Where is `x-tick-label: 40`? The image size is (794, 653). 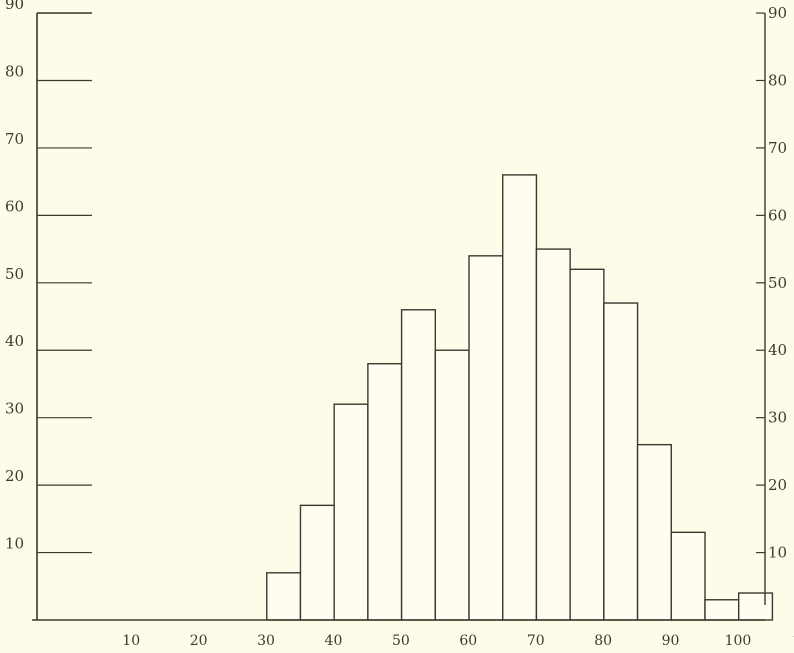
x-tick-label: 40 is located at coordinates (334, 641).